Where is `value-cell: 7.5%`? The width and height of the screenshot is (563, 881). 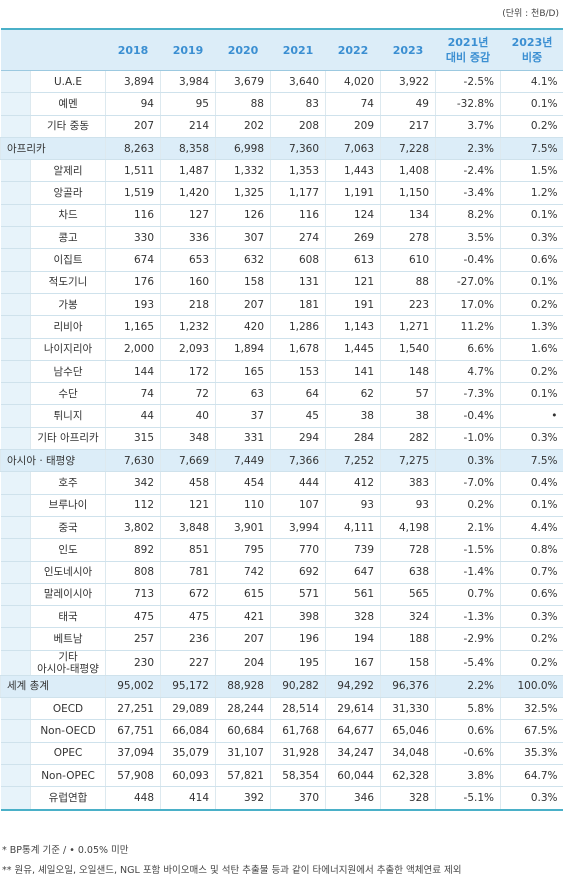 value-cell: 7.5% is located at coordinates (531, 149).